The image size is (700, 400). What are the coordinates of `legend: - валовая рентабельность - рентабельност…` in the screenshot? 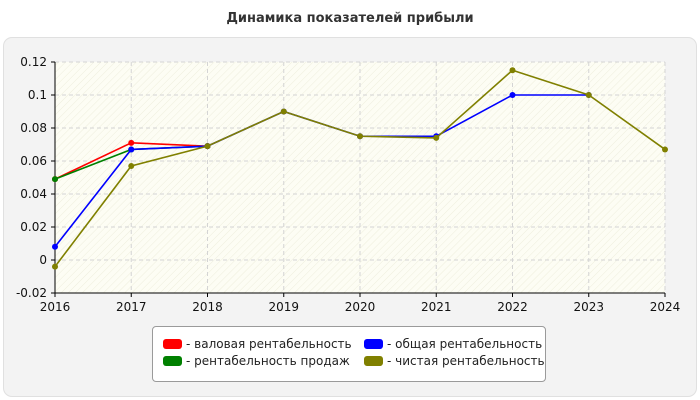 It's located at (349, 354).